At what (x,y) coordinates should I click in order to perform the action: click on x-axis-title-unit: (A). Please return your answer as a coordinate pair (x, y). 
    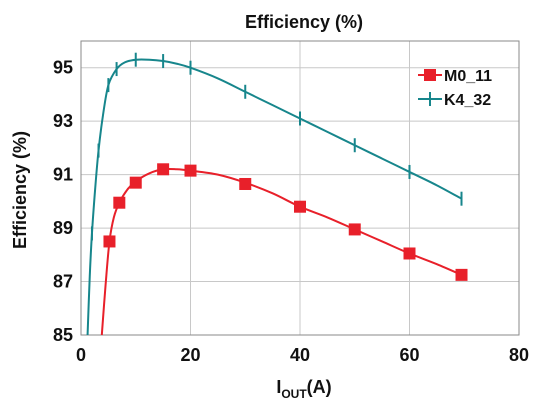
    Looking at the image, I should click on (319, 387).